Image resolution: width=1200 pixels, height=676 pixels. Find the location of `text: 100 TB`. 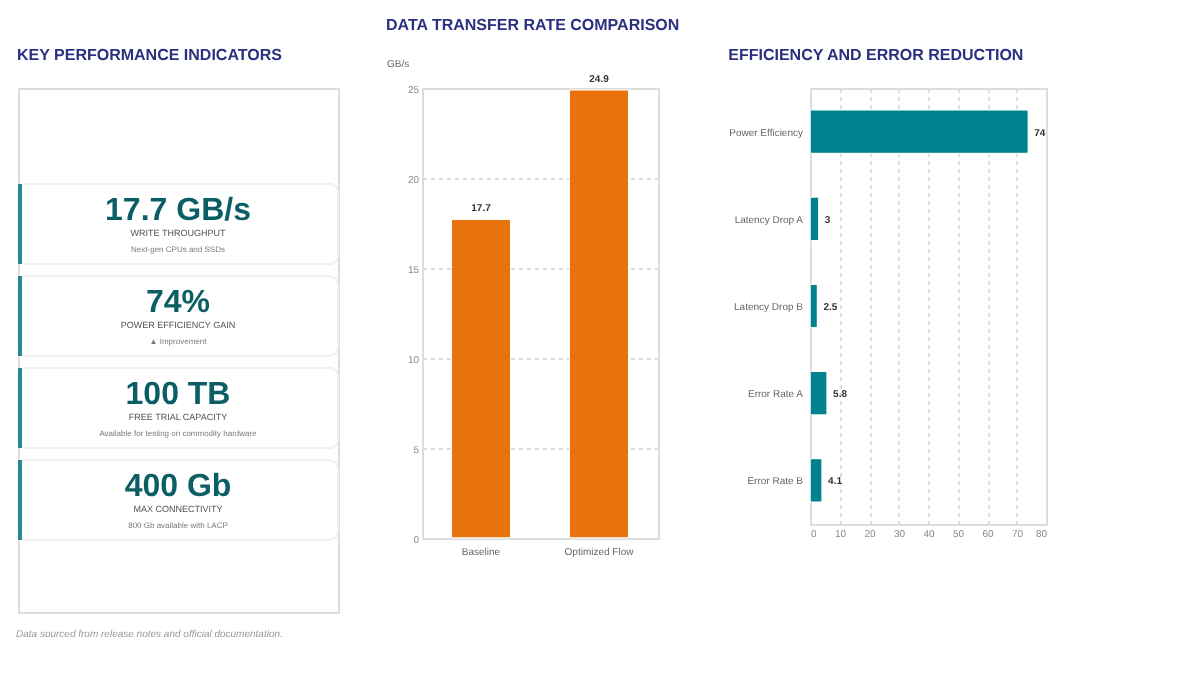

text: 100 TB is located at coordinates (178, 395).